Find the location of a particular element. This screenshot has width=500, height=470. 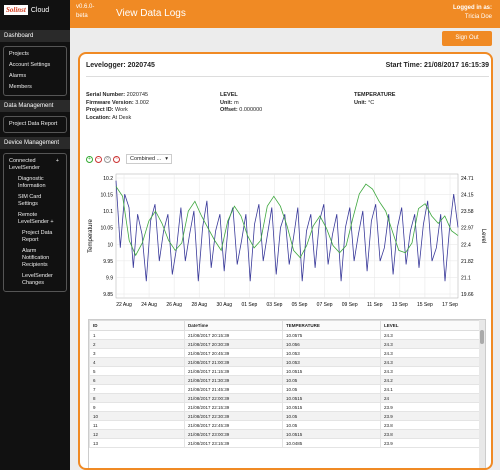

x-tick-label: 03 Sep is located at coordinates (275, 305).